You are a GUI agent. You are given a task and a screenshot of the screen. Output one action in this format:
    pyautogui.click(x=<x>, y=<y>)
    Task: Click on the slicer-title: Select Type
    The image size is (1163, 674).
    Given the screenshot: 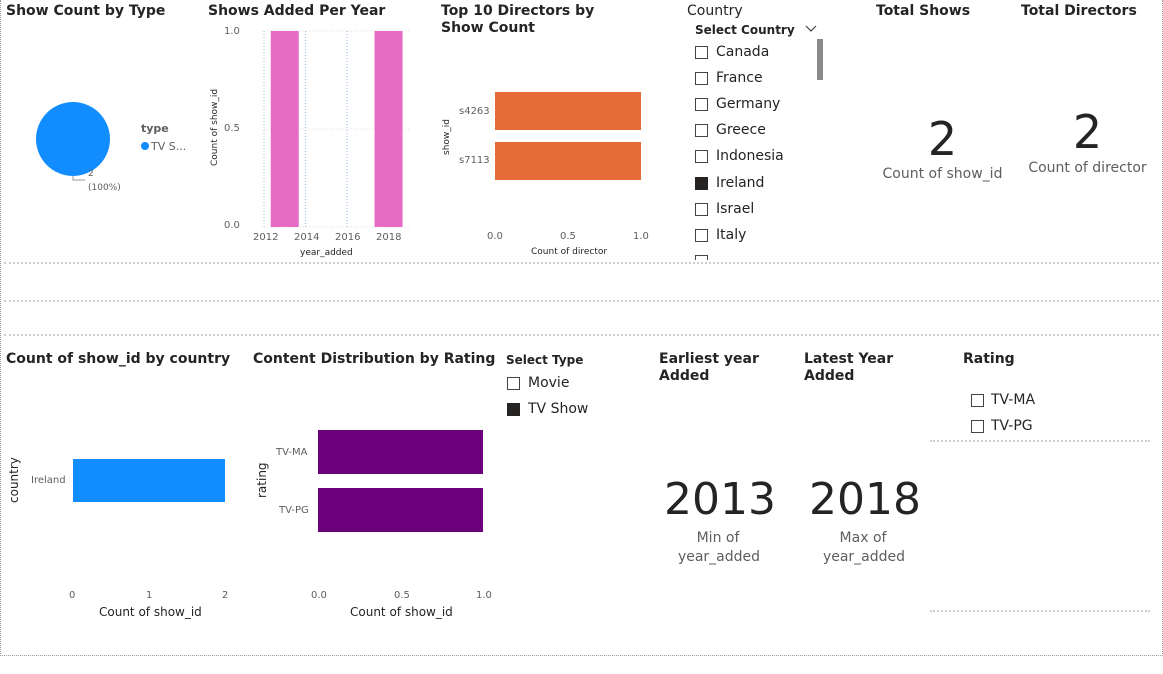 What is the action you would take?
    pyautogui.click(x=545, y=360)
    